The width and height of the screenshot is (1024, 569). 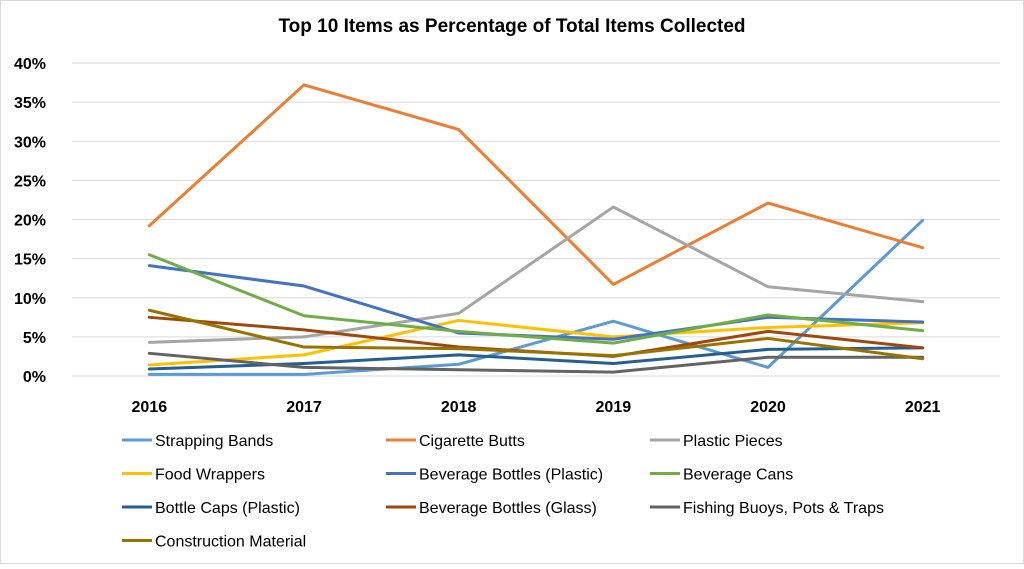 What do you see at coordinates (508, 508) in the screenshot?
I see `legend-label: Beverage Bottles (Glass)` at bounding box center [508, 508].